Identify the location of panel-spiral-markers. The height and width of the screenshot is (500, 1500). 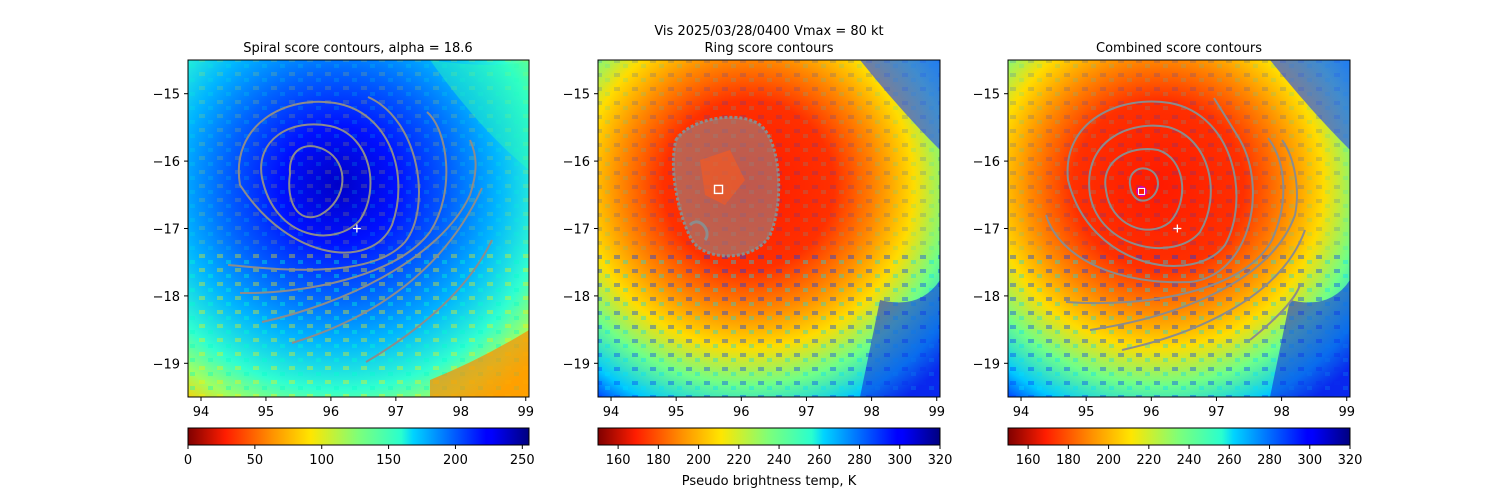
(356, 228).